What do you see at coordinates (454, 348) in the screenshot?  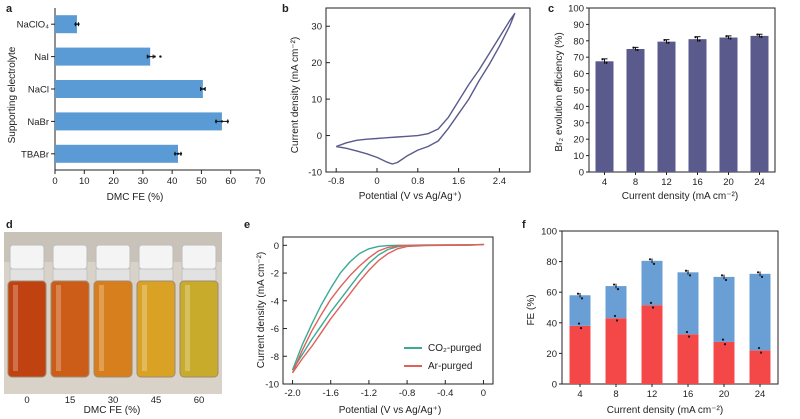 I see `legend-label-co2: CO₂-purged` at bounding box center [454, 348].